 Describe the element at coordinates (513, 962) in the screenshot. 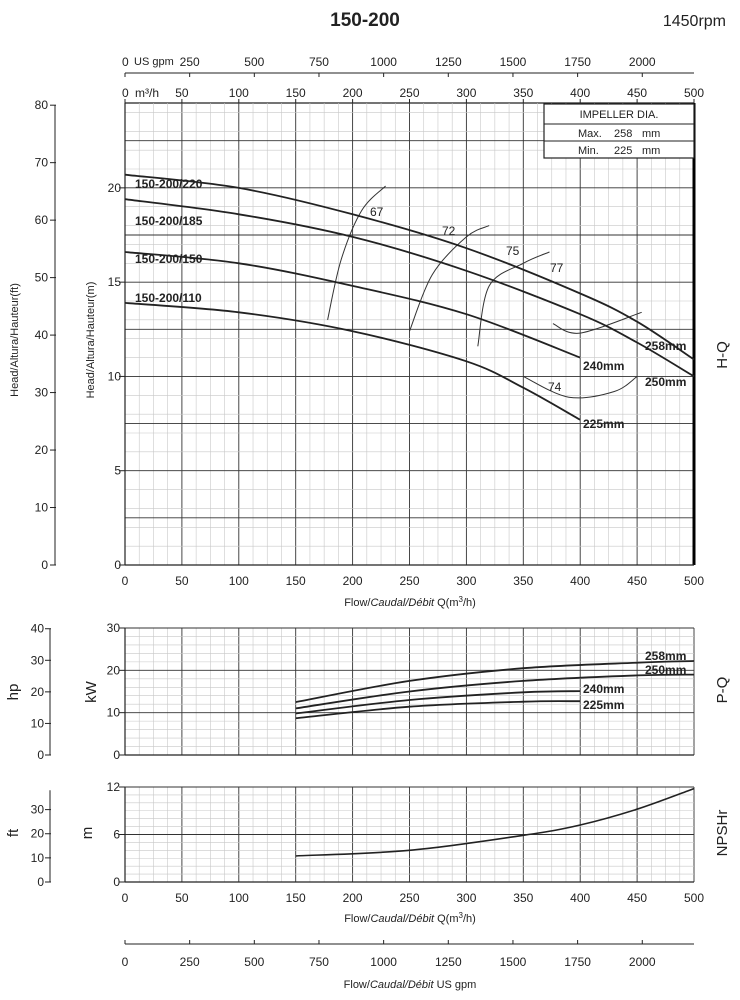

I see `gpm-tick-label: 1500` at that location.